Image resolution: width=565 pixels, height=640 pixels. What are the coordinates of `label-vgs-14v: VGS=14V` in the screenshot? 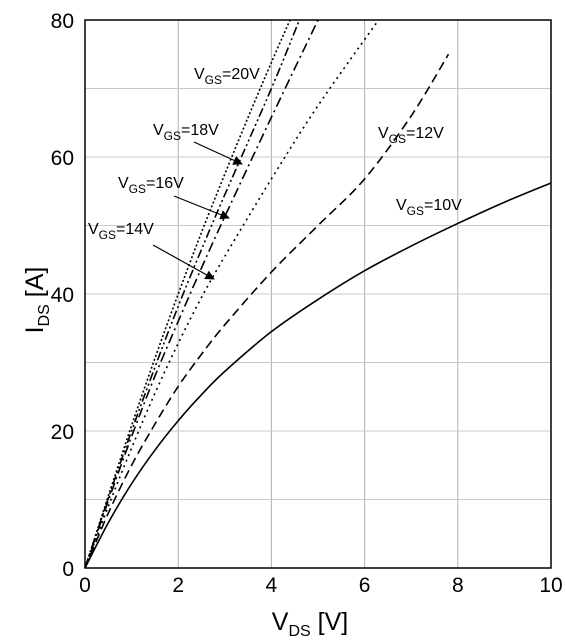 It's located at (121, 231).